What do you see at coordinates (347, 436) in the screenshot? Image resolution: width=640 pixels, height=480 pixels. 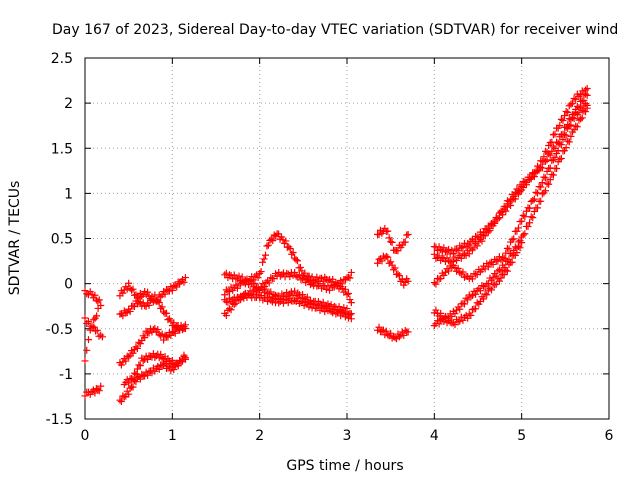 I see `x-tick-label: 3` at bounding box center [347, 436].